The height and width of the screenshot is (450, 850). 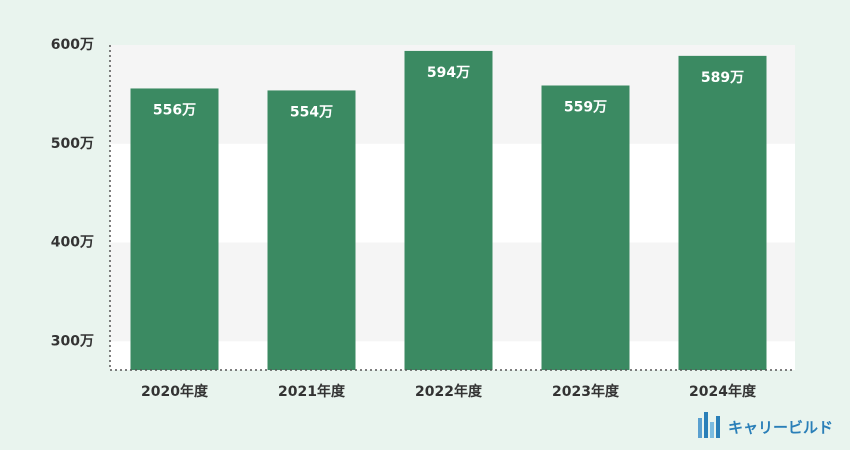 I want to click on x-tick-label: 2024年度, so click(x=723, y=391).